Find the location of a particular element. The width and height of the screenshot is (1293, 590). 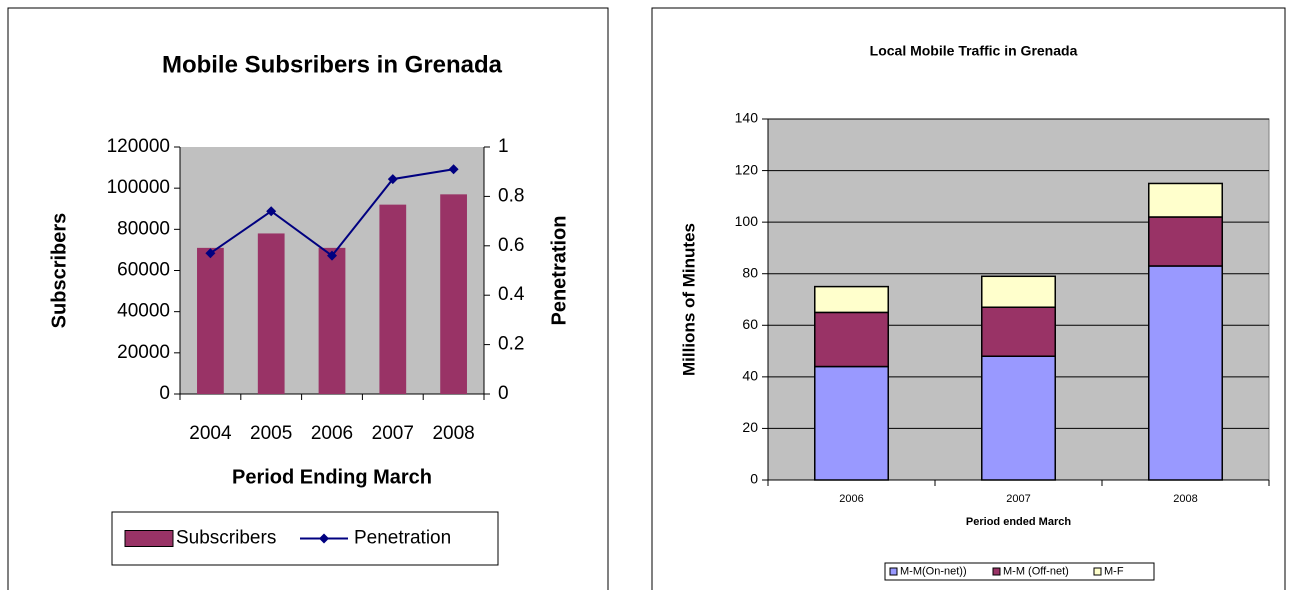

y2-tick-label: 0.6 is located at coordinates (511, 245).